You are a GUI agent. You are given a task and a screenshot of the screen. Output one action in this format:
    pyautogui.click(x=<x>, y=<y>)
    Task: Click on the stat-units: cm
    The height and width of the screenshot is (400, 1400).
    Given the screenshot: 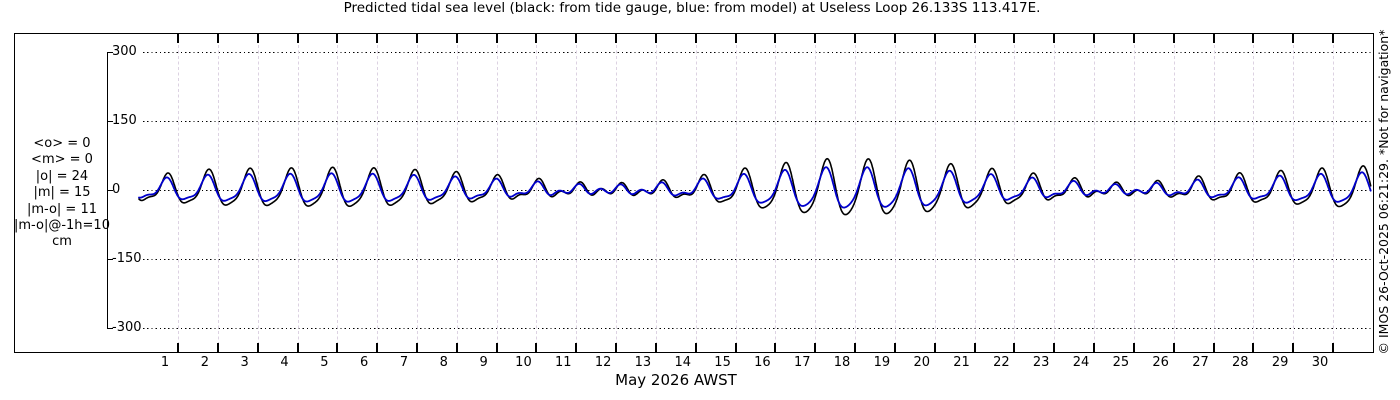 What is the action you would take?
    pyautogui.click(x=62, y=242)
    